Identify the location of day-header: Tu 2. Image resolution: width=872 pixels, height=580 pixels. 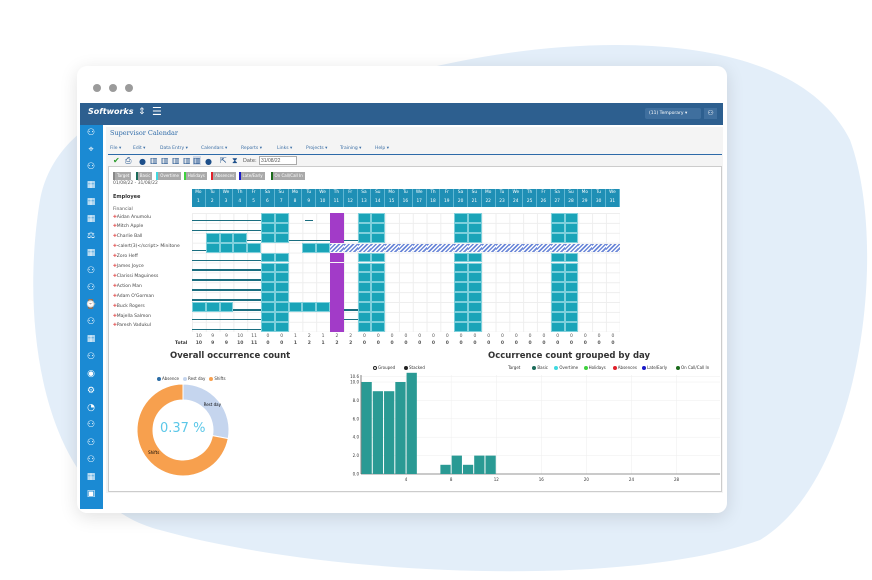
(212, 198).